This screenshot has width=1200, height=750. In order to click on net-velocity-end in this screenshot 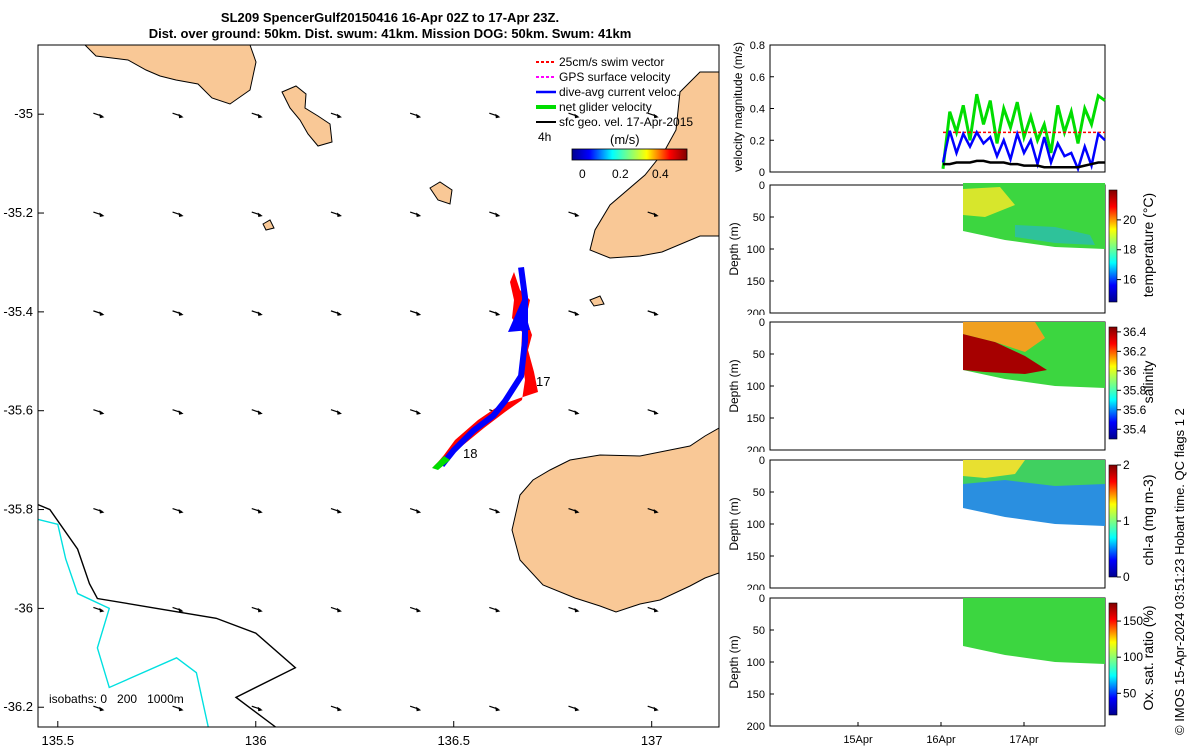, I will do `click(441, 463)`.